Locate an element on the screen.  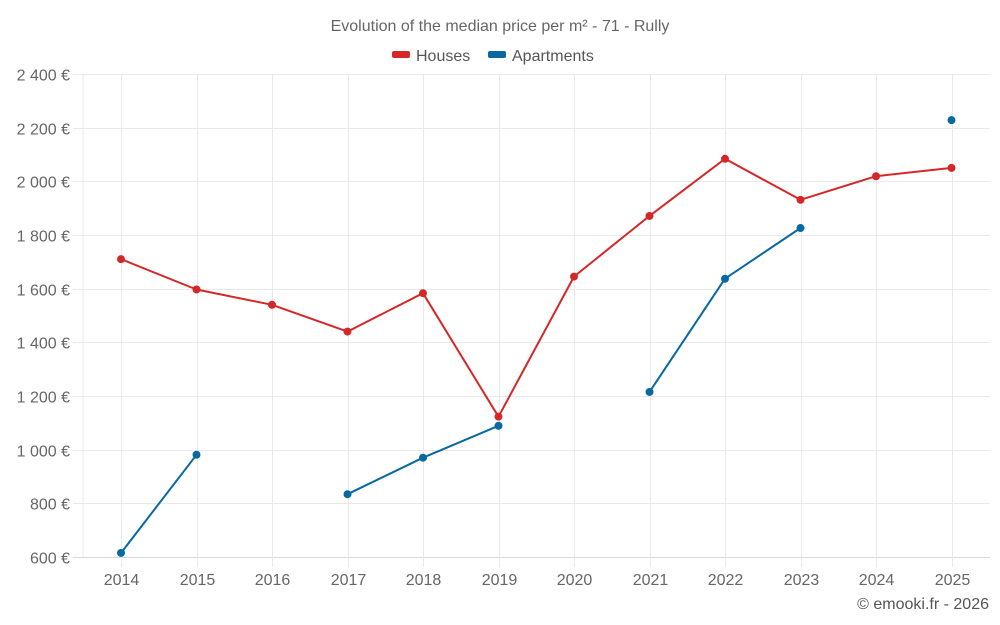
legend-label-apartments: Apartments is located at coordinates (553, 56).